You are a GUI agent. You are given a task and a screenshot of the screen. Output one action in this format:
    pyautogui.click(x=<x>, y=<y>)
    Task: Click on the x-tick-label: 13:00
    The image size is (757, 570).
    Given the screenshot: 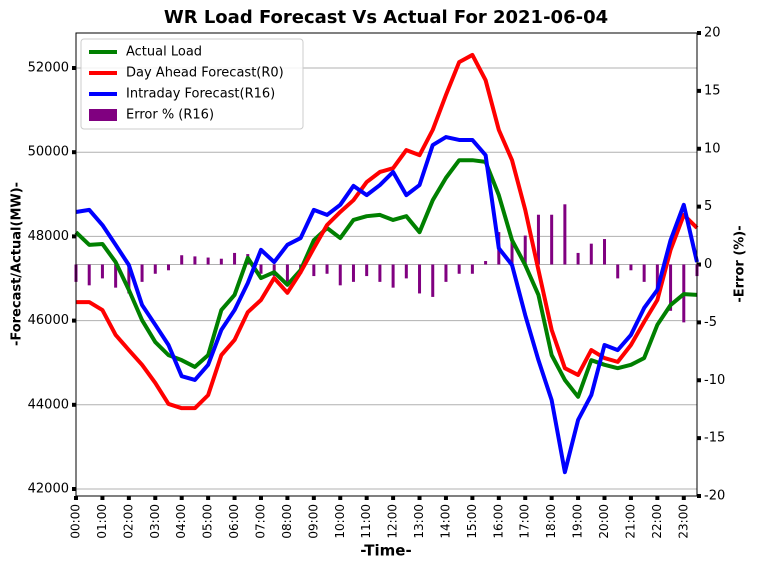 What is the action you would take?
    pyautogui.click(x=419, y=521)
    